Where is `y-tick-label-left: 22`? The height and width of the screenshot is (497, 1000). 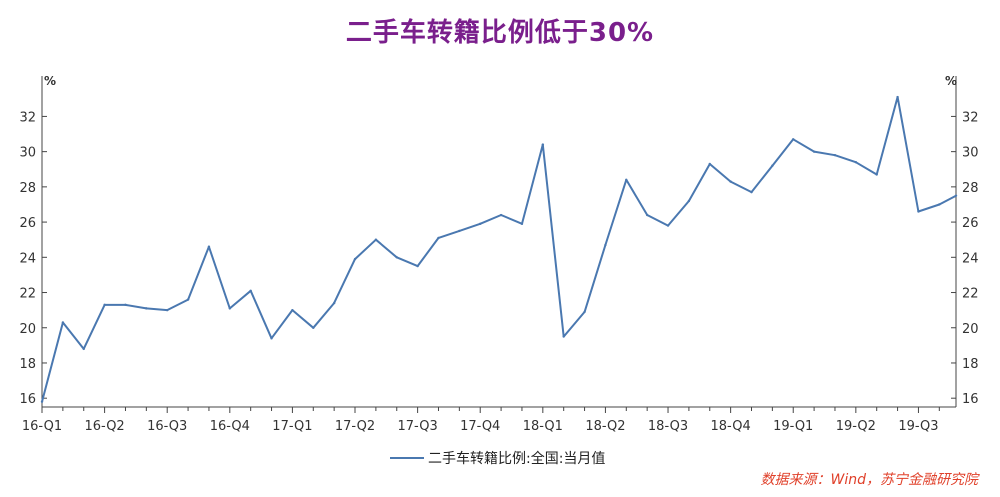
y-tick-label-left: 22 is located at coordinates (27, 294).